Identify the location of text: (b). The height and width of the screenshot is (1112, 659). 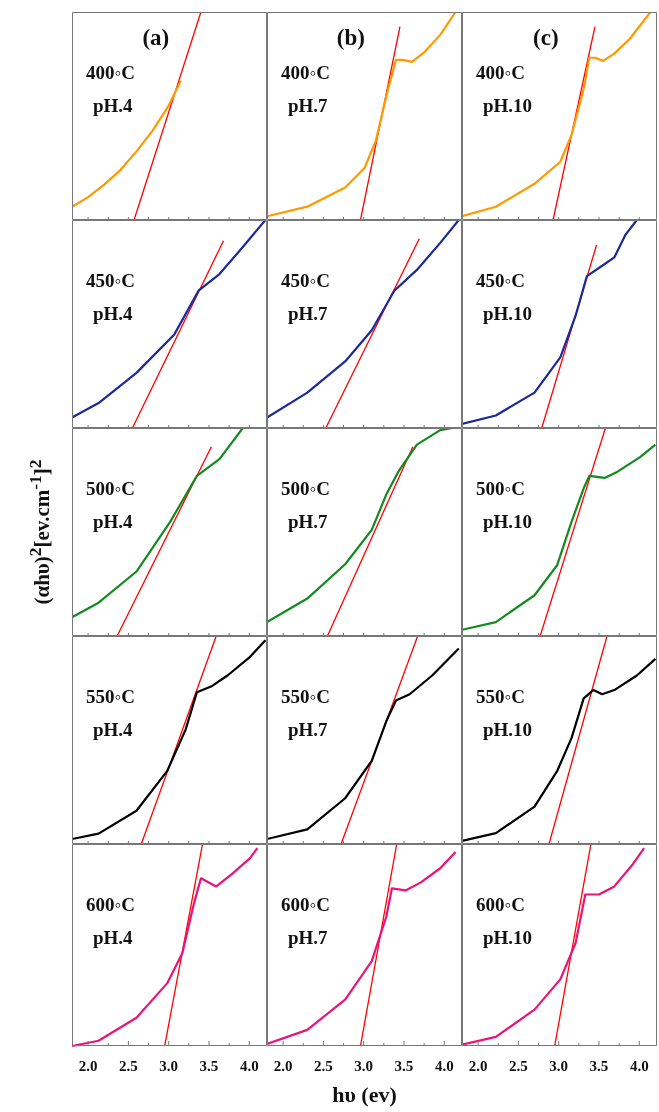
(350, 37).